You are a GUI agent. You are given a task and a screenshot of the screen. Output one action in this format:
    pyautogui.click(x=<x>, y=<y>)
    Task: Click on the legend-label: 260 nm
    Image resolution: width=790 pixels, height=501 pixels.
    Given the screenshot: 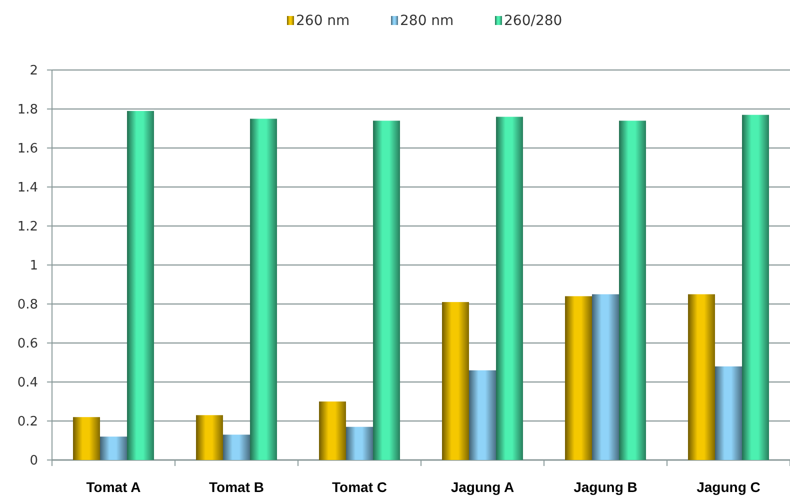 What is the action you would take?
    pyautogui.click(x=323, y=20)
    